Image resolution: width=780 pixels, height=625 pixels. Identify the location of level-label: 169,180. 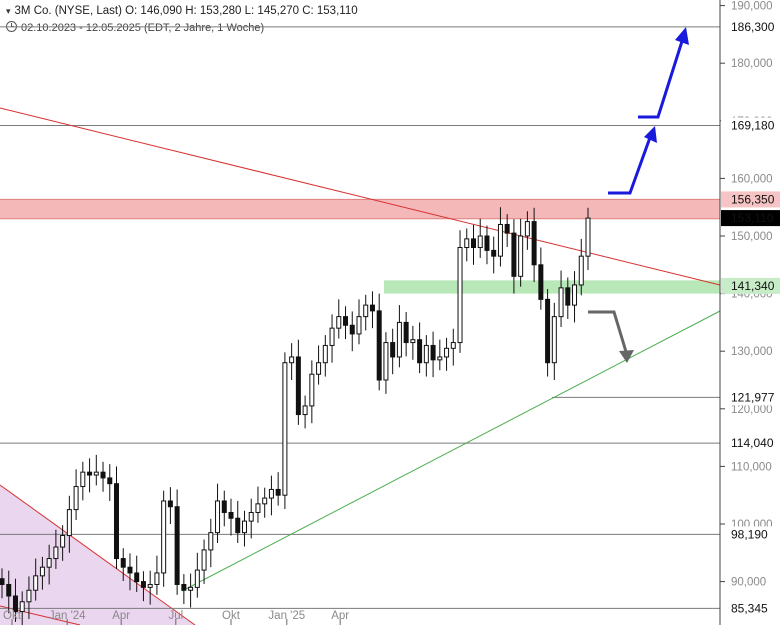
(753, 126).